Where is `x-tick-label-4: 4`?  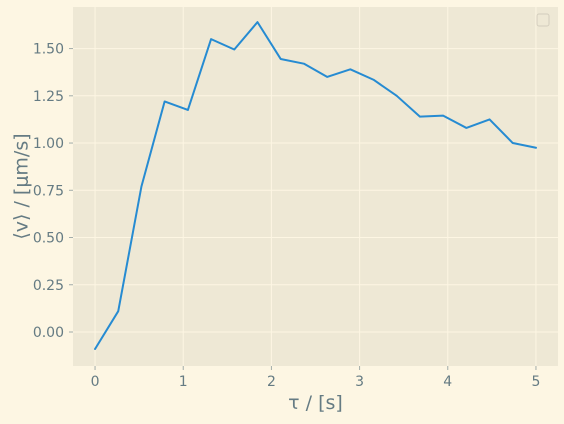 x-tick-label-4: 4 is located at coordinates (447, 382).